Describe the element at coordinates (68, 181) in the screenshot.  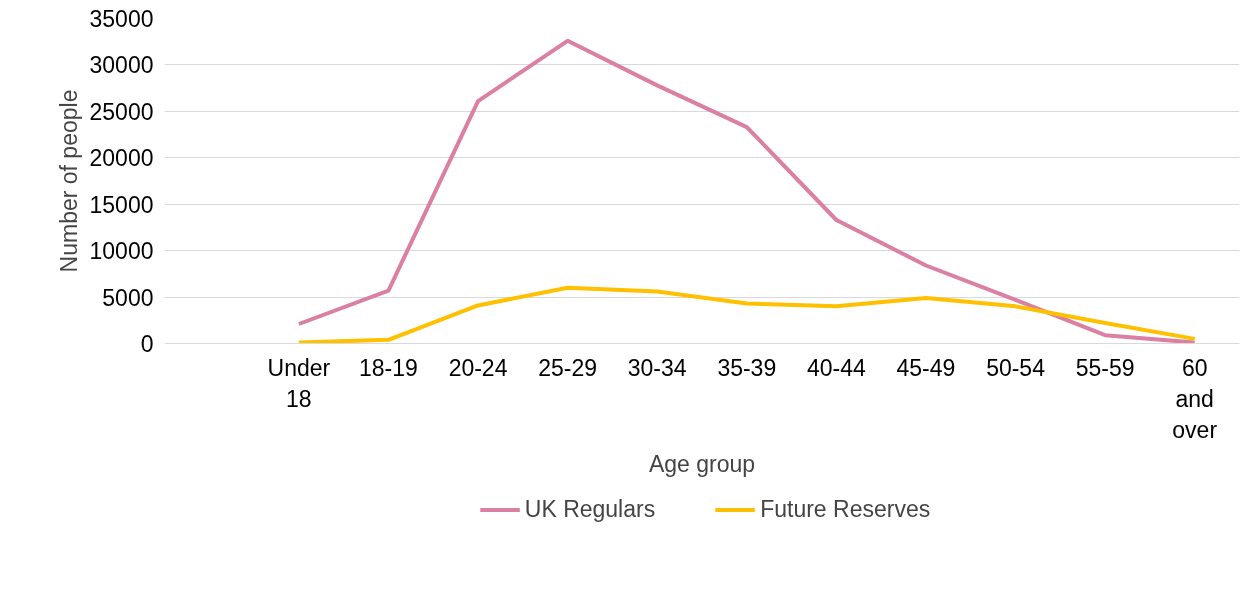
I see `y-axis-title: Number of people` at that location.